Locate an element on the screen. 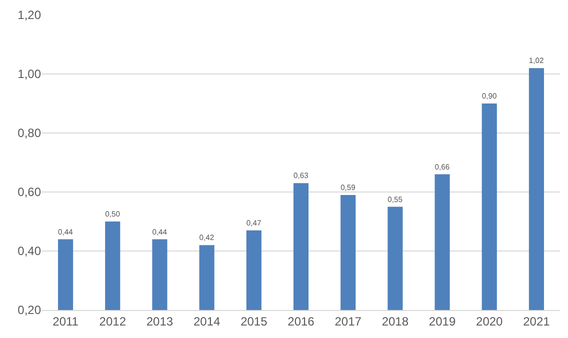 This screenshot has width=568, height=338. y-tick-label: 0,40 is located at coordinates (30, 251).